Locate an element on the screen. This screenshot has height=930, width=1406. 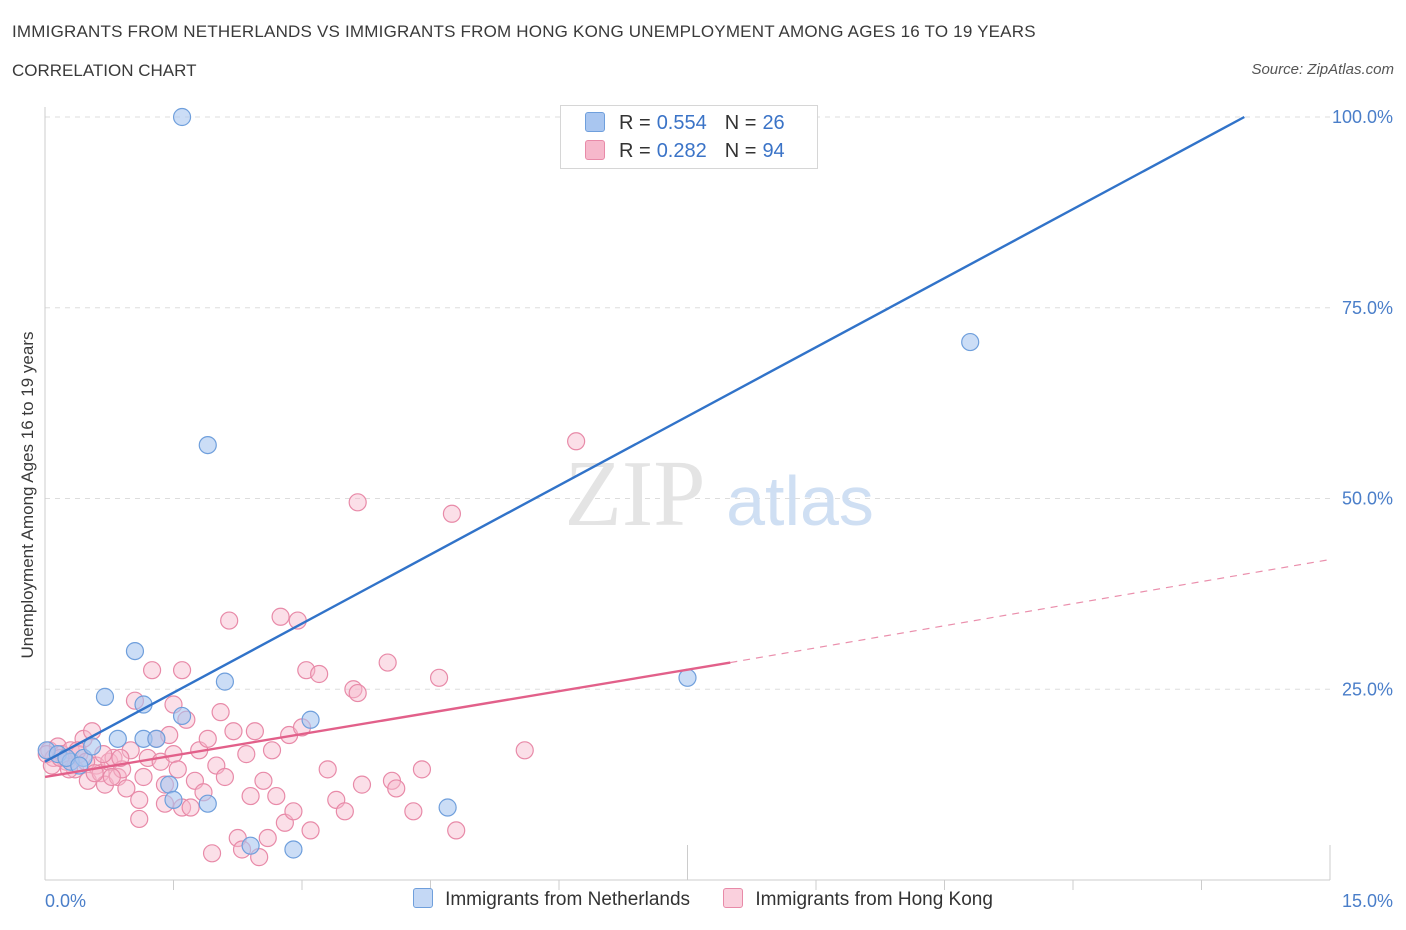
correlation-legend: R = 0.554 N = 26 R = 0.282 N = 94 is located at coordinates (689, 137).